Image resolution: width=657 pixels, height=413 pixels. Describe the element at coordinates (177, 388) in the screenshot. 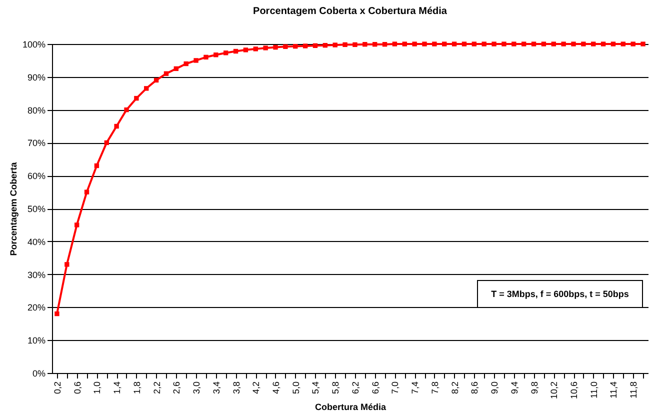

I see `x-tick-label: 2,6` at that location.